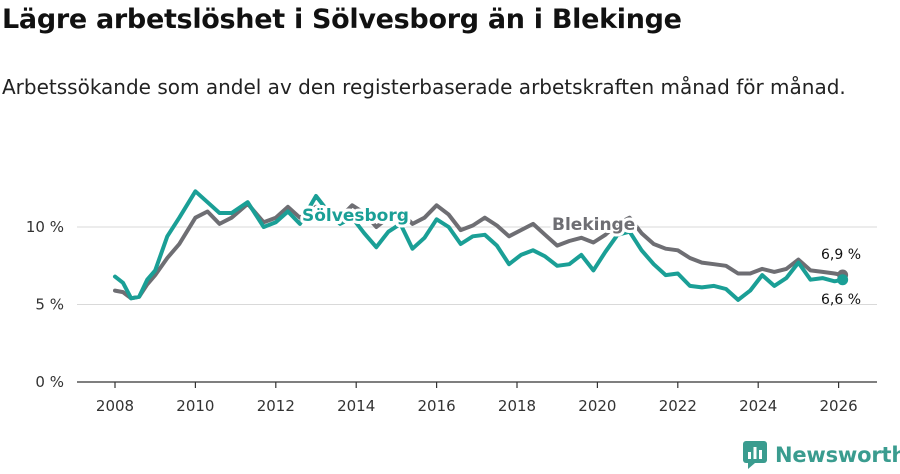  Describe the element at coordinates (45, 227) in the screenshot. I see `y-tick-label: 10 %` at that location.